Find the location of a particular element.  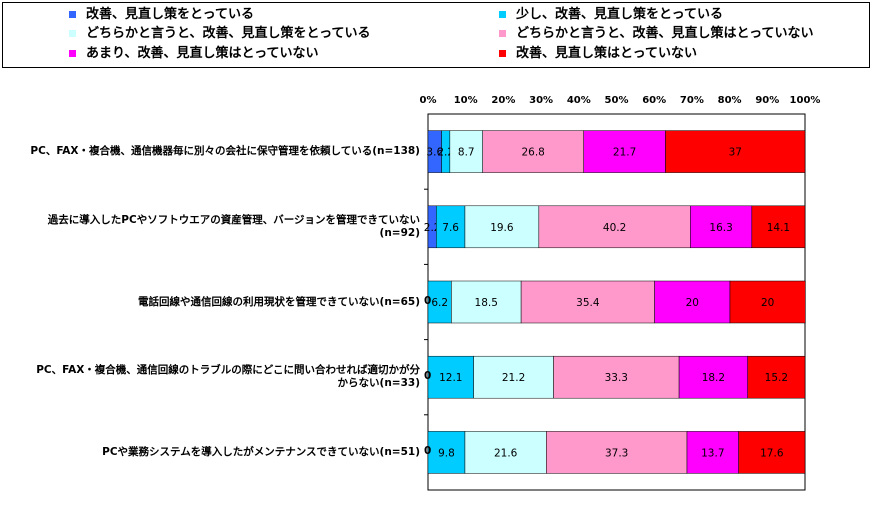

x-tick-label: 90% is located at coordinates (767, 100).